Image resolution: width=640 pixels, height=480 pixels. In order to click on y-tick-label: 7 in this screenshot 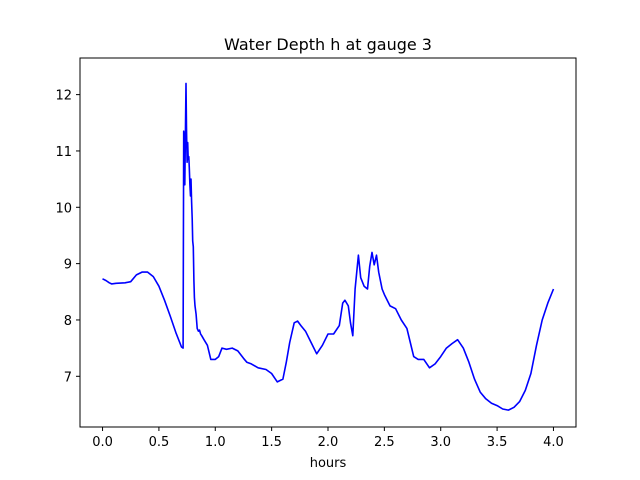, I will do `click(68, 377)`.